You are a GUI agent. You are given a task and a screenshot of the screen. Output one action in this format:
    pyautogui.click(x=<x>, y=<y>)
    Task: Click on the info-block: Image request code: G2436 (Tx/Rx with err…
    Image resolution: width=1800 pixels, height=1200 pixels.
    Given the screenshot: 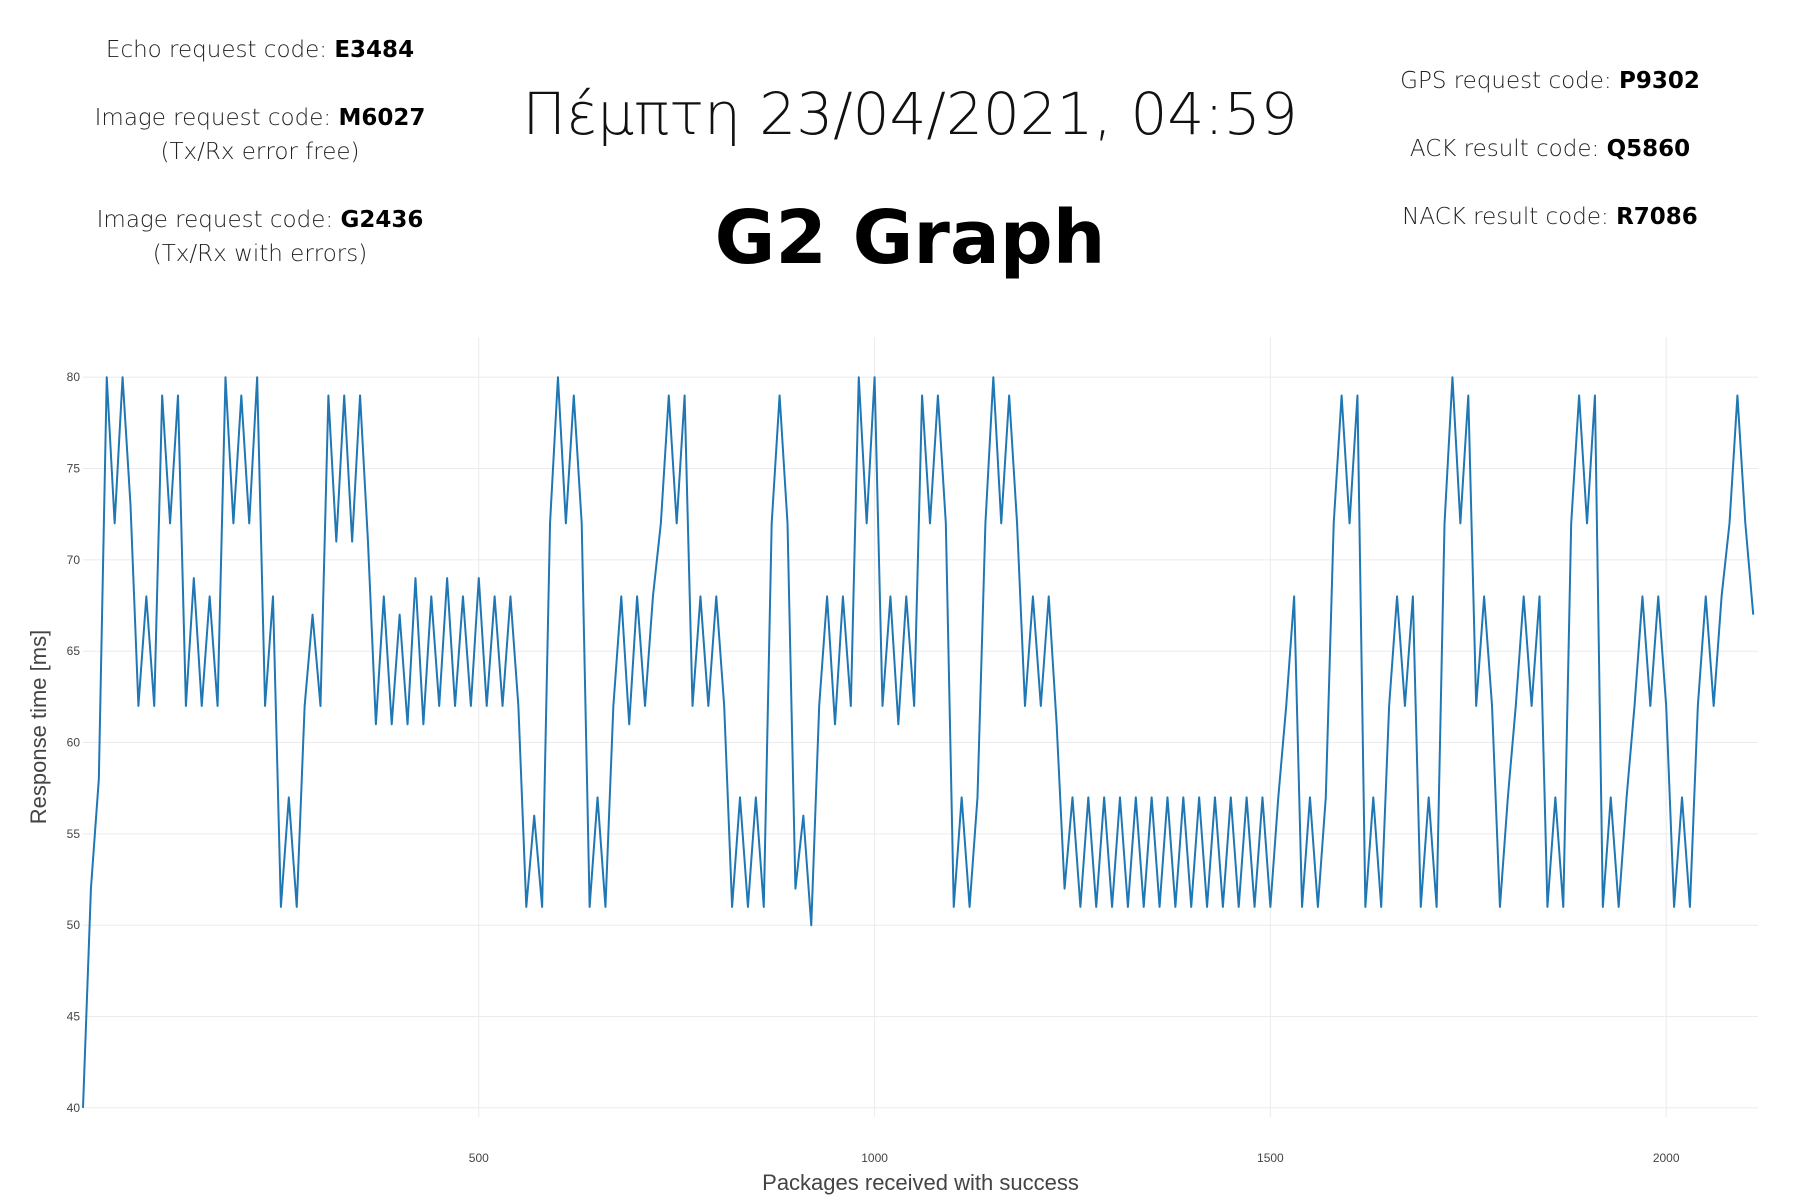 What is the action you would take?
    pyautogui.click(x=260, y=237)
    